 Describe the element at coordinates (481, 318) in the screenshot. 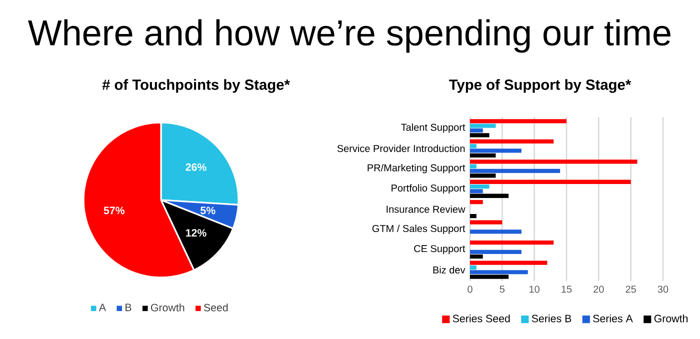

I see `legend-label: Series Seed` at that location.